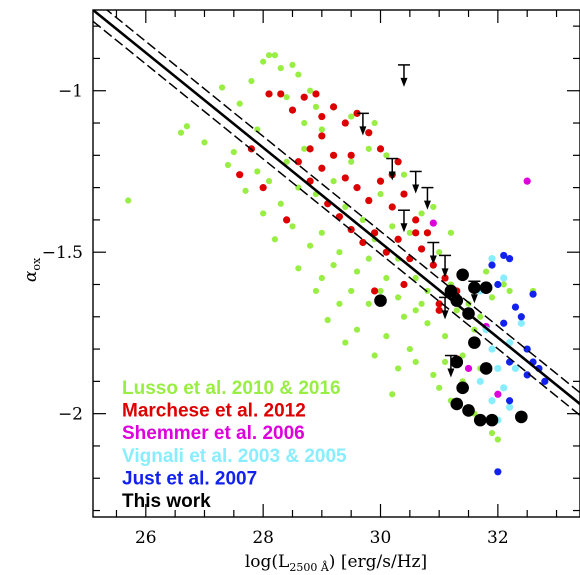  What do you see at coordinates (309, 567) in the screenshot?
I see `x-axis-title-sub: 2500 Å` at bounding box center [309, 567].